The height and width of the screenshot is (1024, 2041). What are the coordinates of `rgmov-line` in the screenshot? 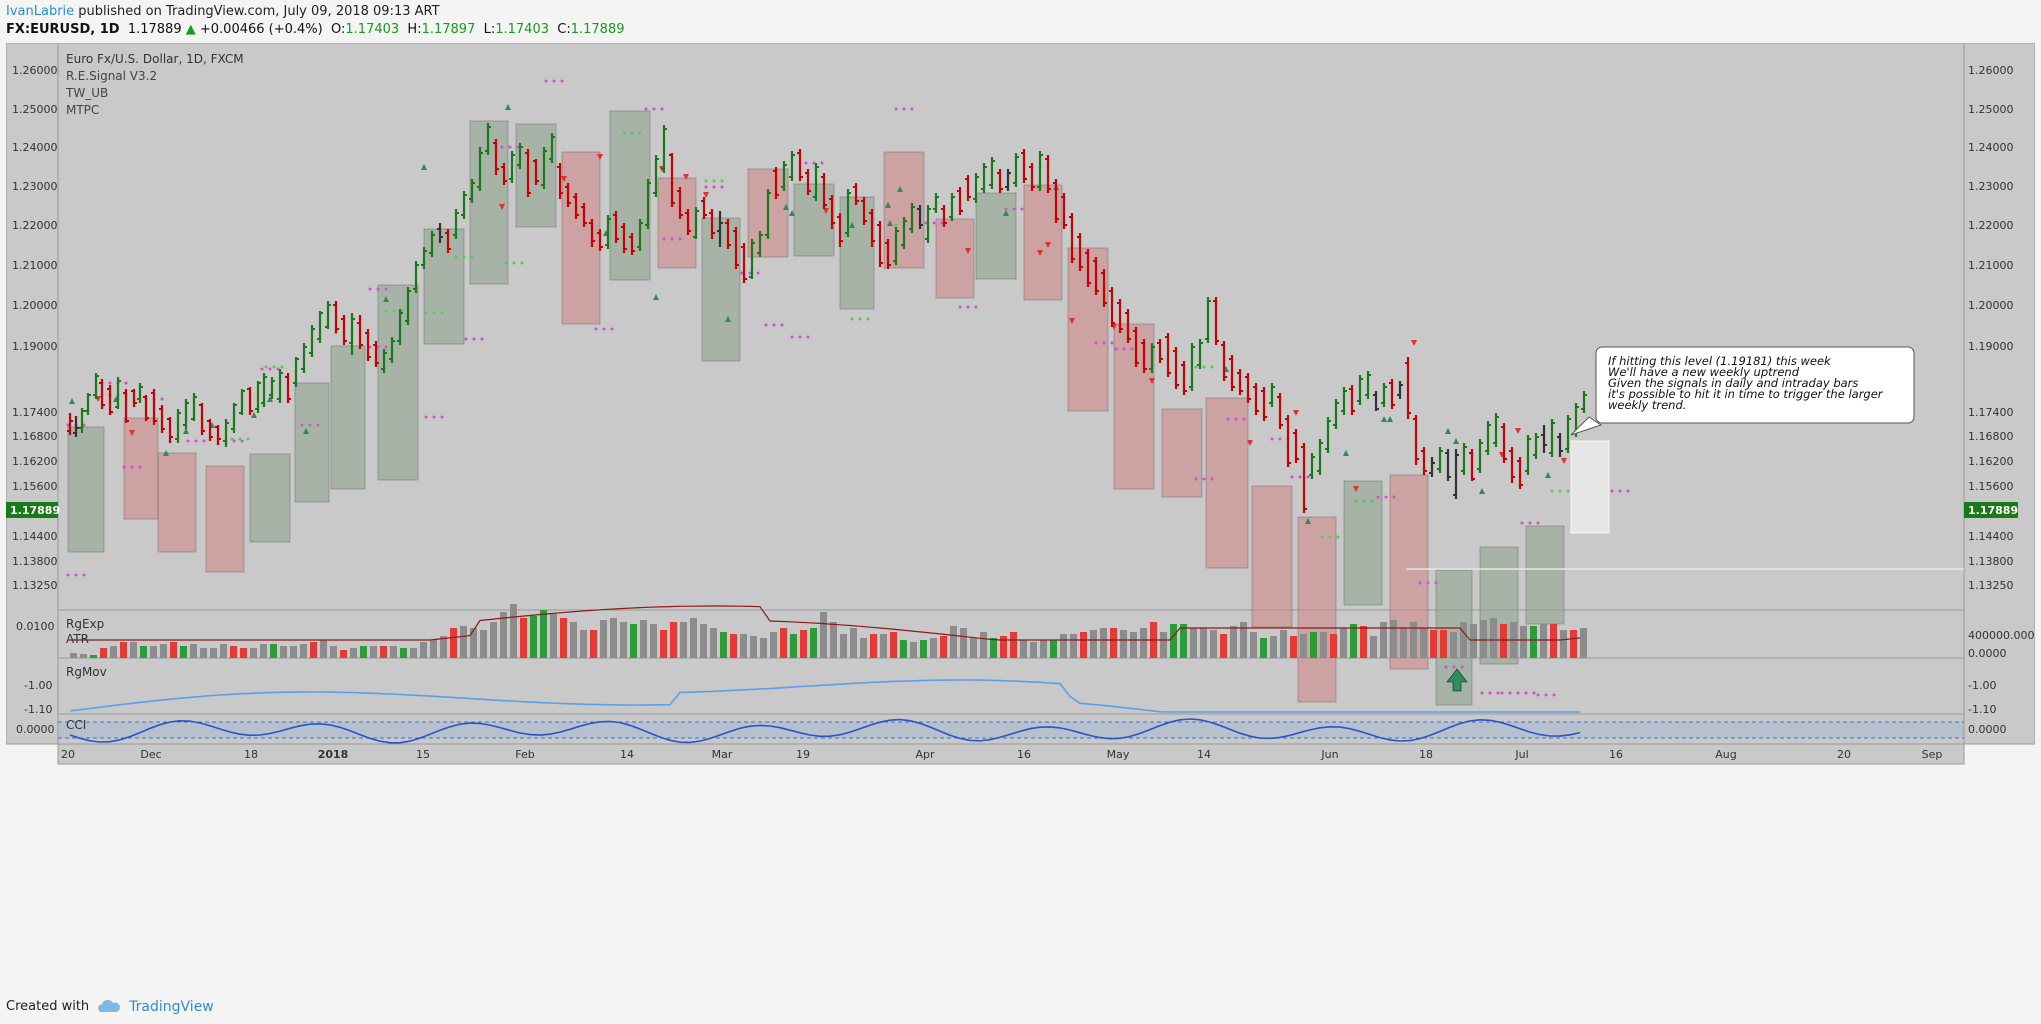 It's located at (824, 696).